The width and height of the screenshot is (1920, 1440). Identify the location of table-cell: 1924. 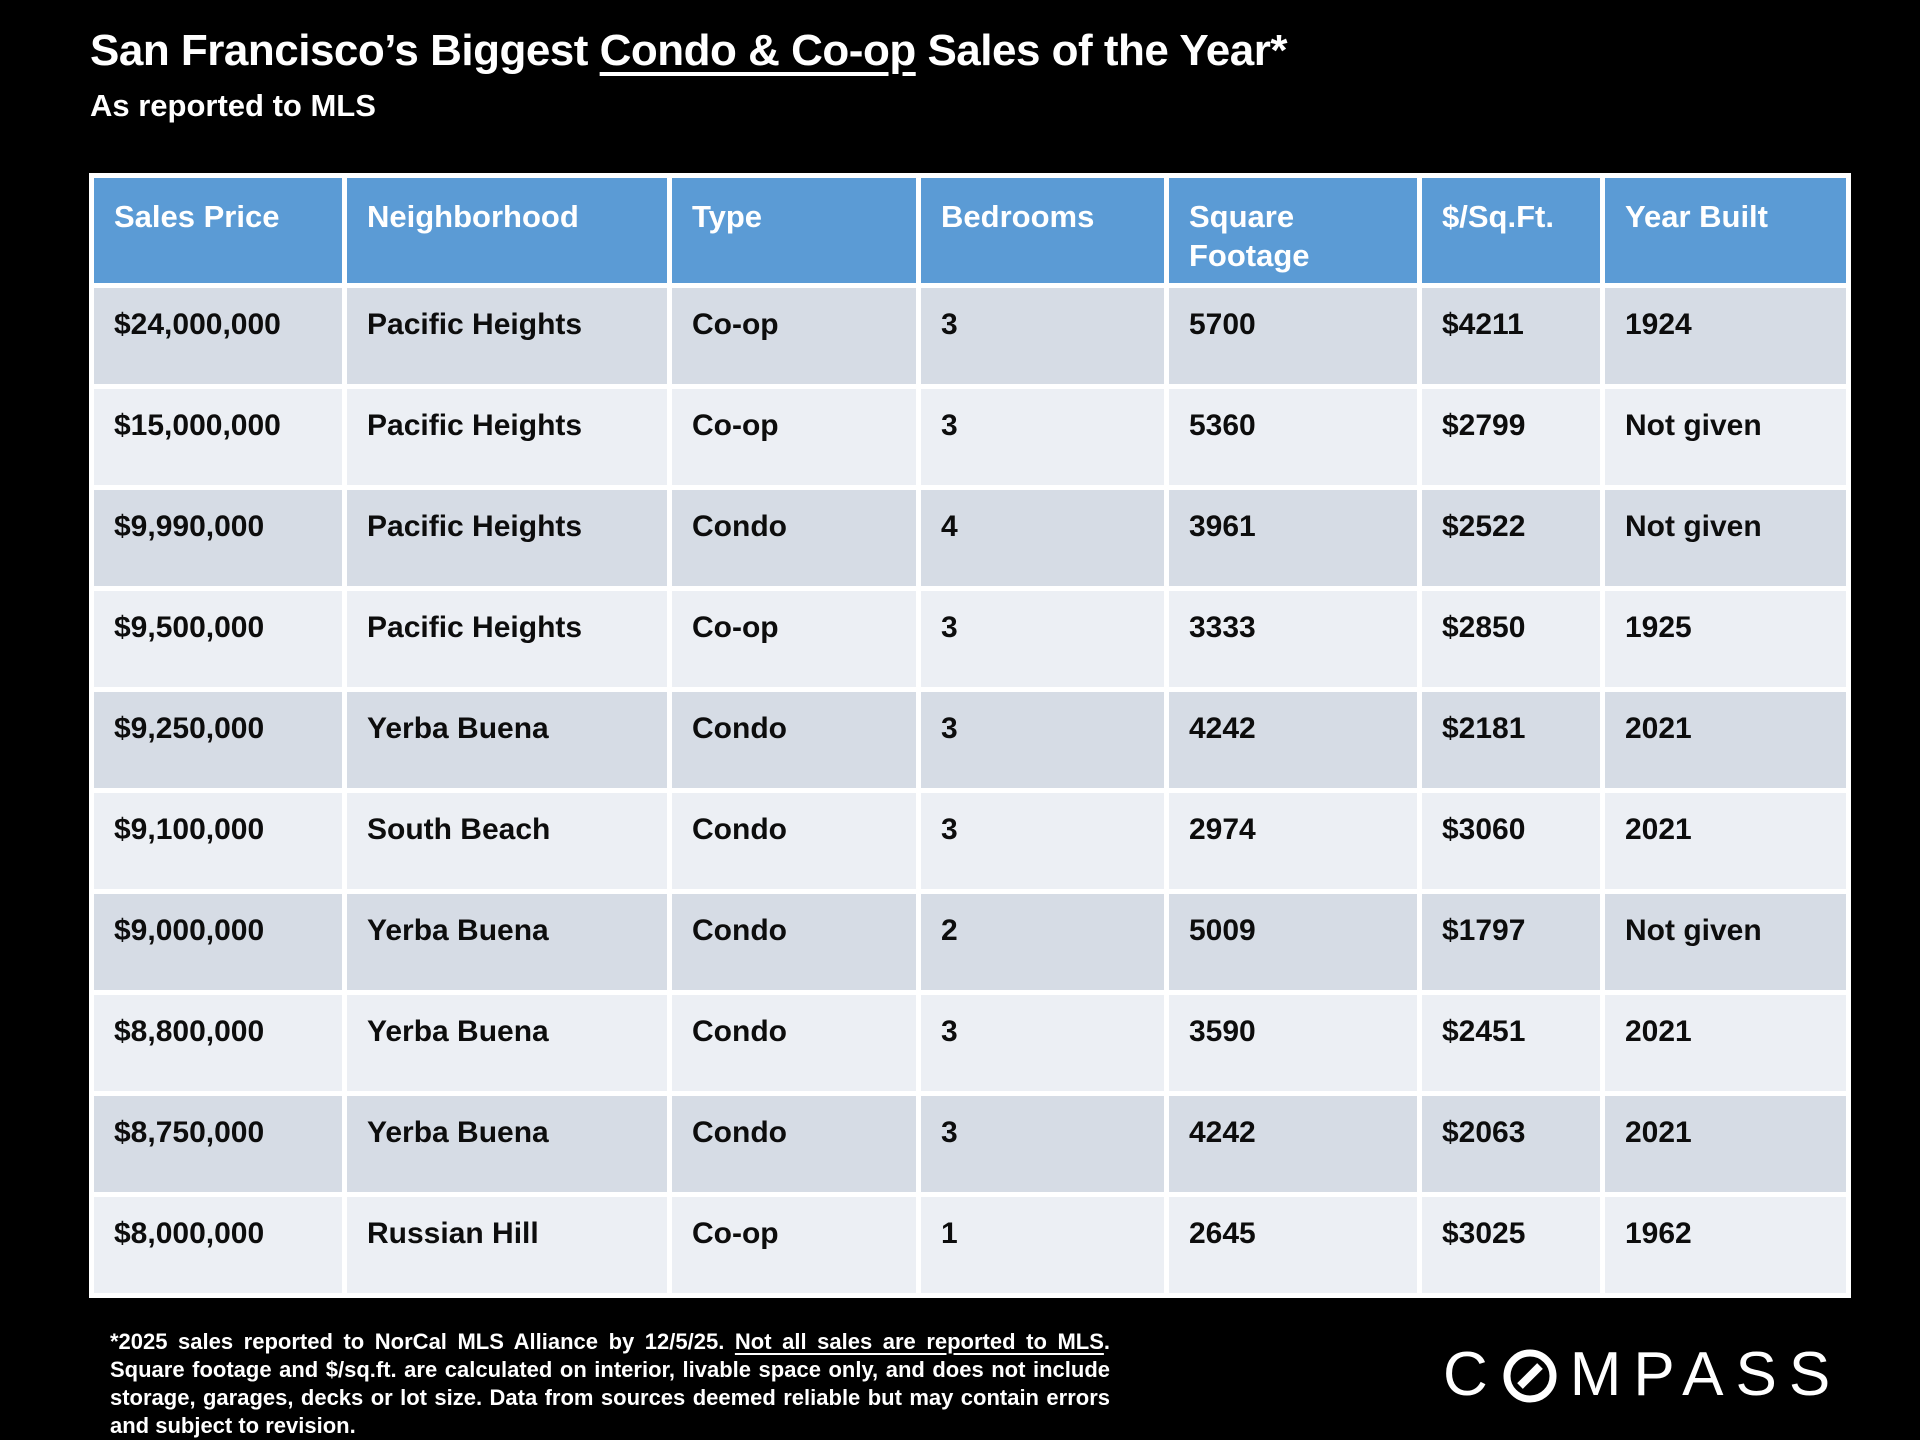
(1725, 336).